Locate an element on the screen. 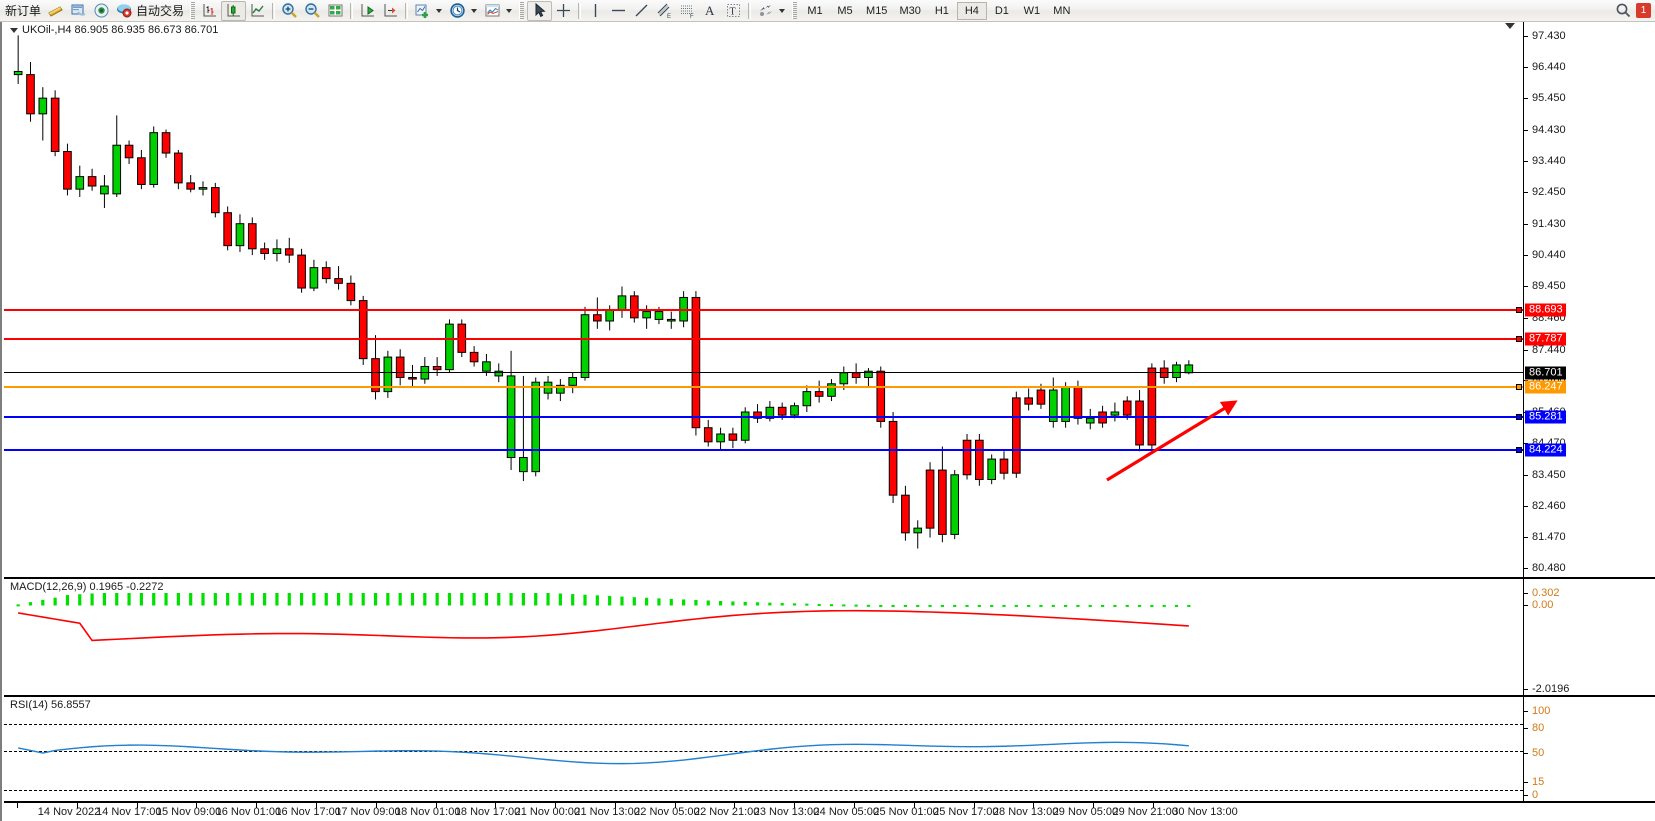 The height and width of the screenshot is (821, 1655). search-icon is located at coordinates (1623, 10).